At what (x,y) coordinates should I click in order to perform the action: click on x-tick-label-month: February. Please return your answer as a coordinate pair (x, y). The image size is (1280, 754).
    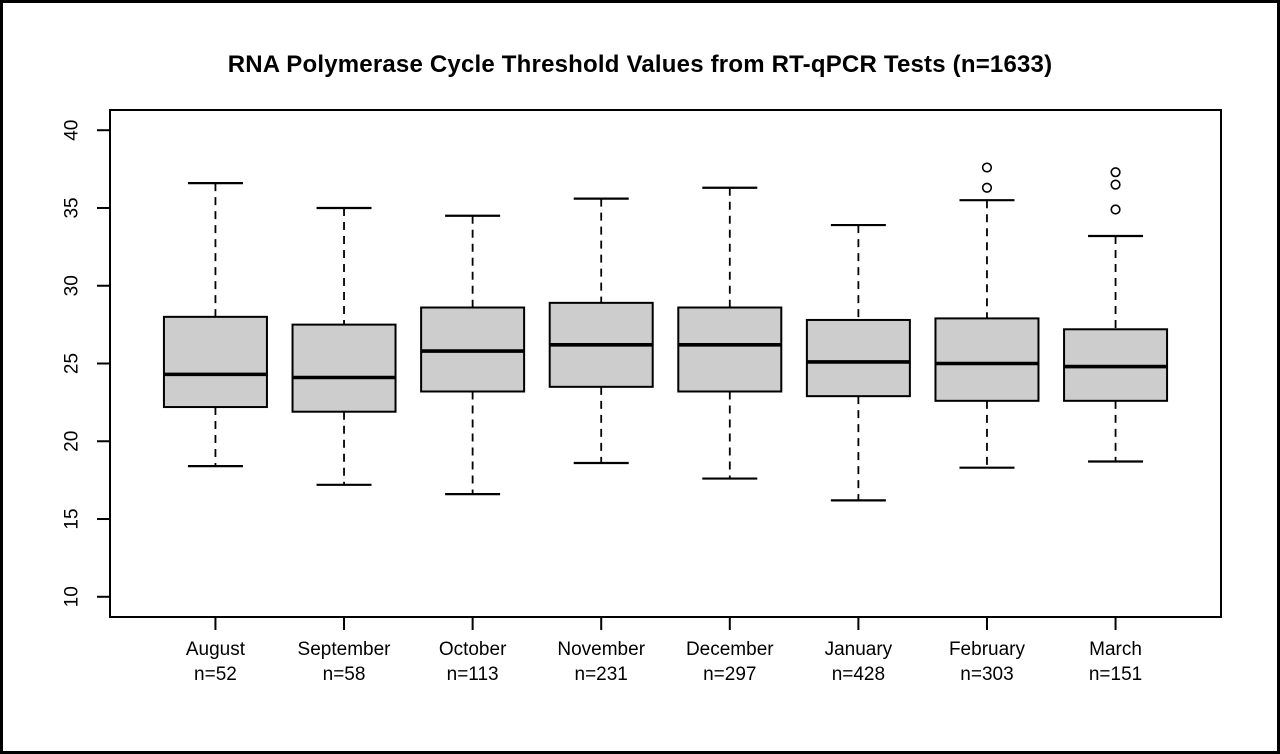
    Looking at the image, I should click on (987, 649).